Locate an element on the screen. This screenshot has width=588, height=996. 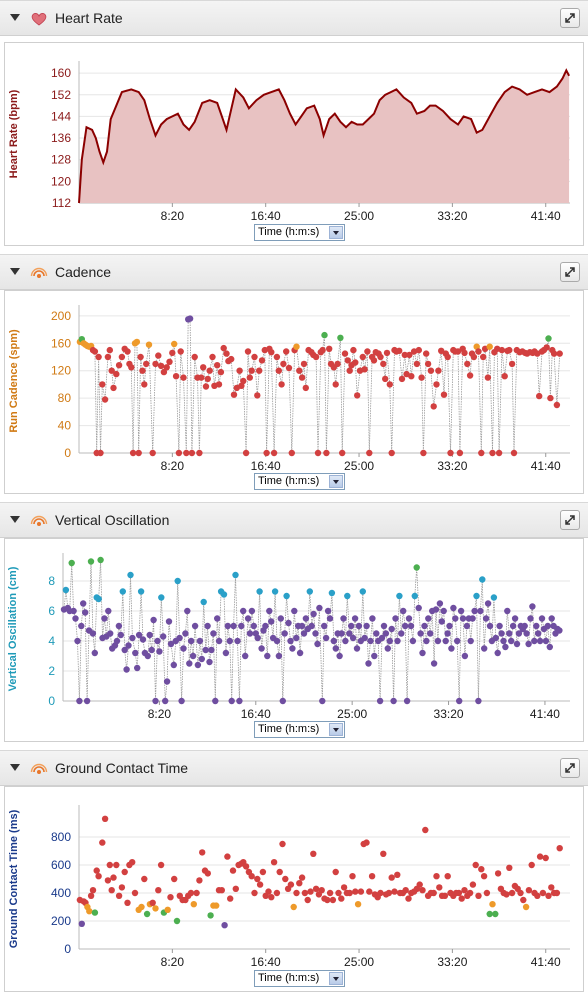
panel-header: Ground Contact Time is located at coordinates (294, 768).